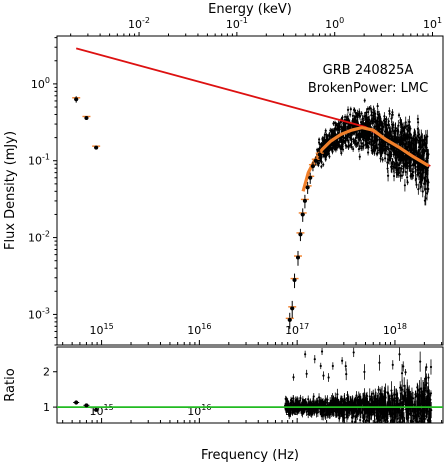  What do you see at coordinates (40, 83) in the screenshot?
I see `y-tick-label-3: 10⁰` at bounding box center [40, 83].